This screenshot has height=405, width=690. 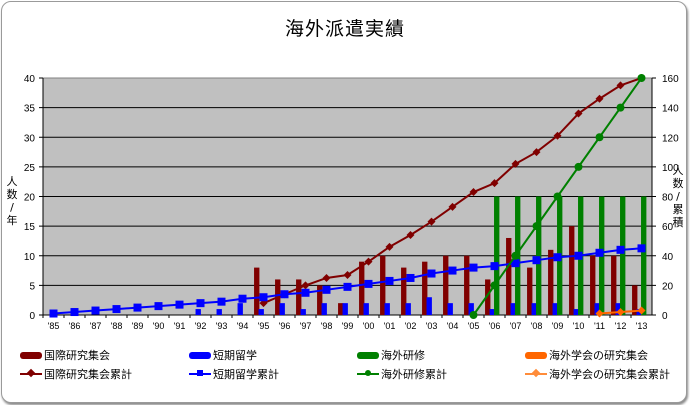 I want to click on x-tick-label: '95, so click(x=264, y=326).